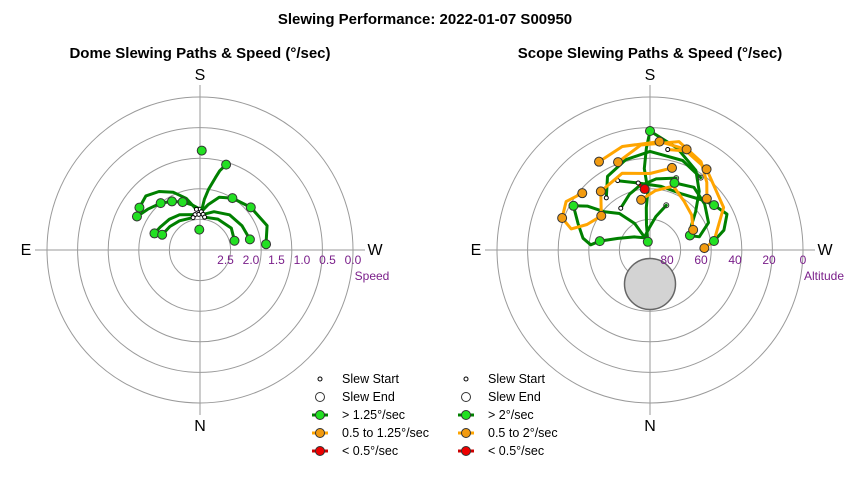 Image resolution: width=850 pixels, height=480 pixels. What do you see at coordinates (523, 433) in the screenshot?
I see `scope-legend-label: 0.5 to 2°/sec` at bounding box center [523, 433].